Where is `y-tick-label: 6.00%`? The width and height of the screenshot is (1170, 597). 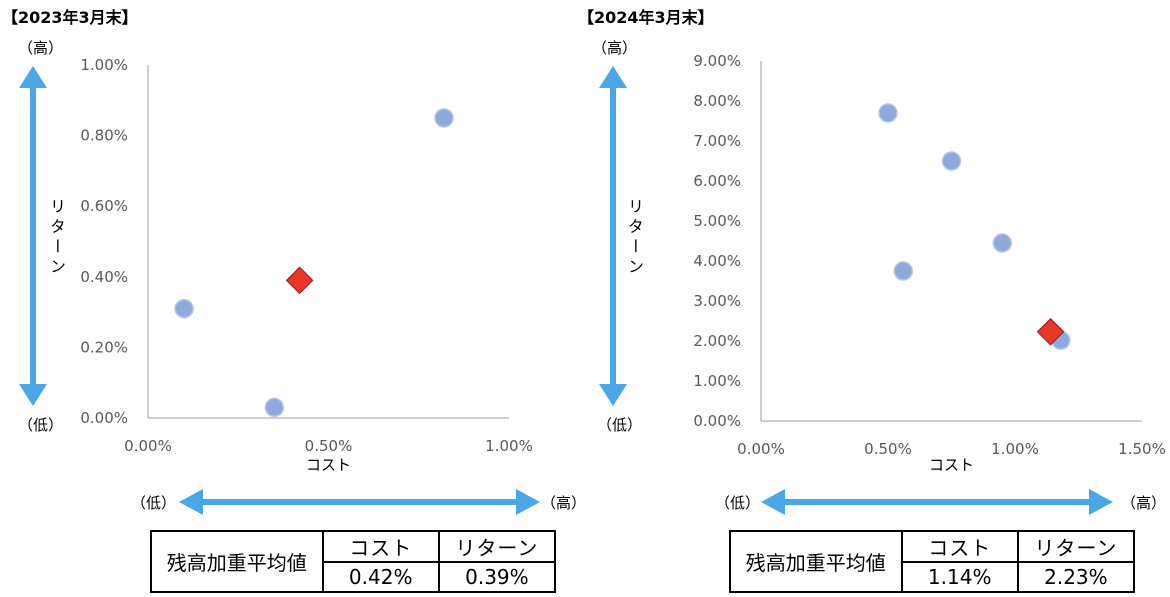 y-tick-label: 6.00% is located at coordinates (717, 181).